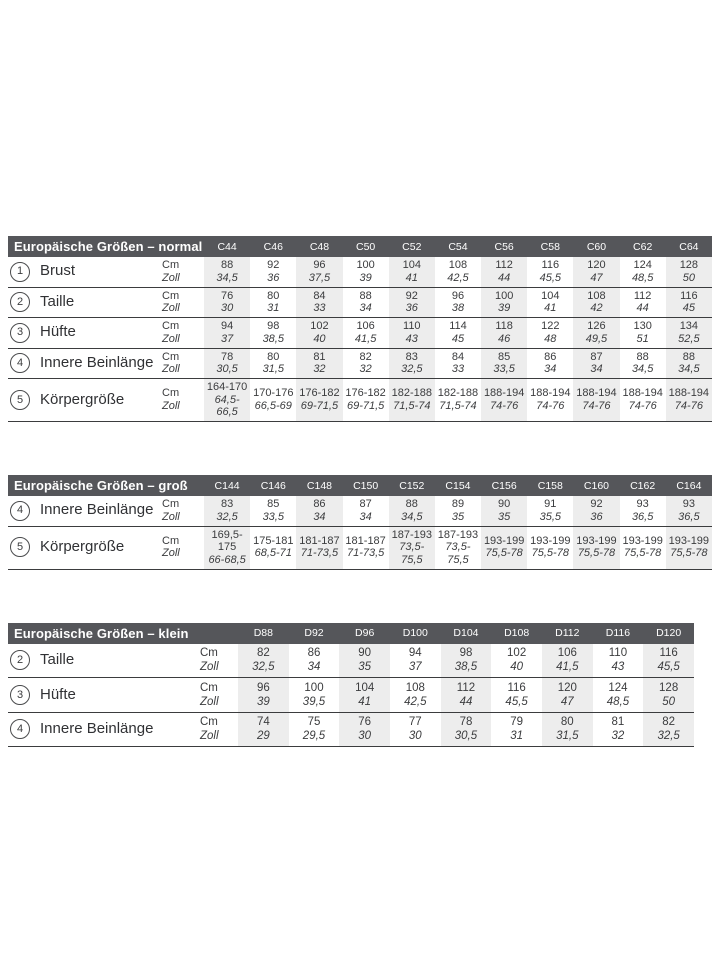 The image size is (720, 960). What do you see at coordinates (668, 633) in the screenshot?
I see `size-column-header: D120` at bounding box center [668, 633].